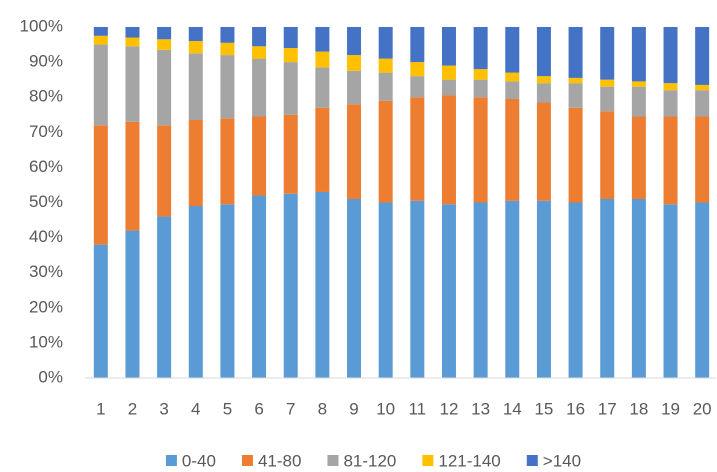 This screenshot has width=717, height=472. I want to click on y-tick-label: 50%, so click(46, 201).